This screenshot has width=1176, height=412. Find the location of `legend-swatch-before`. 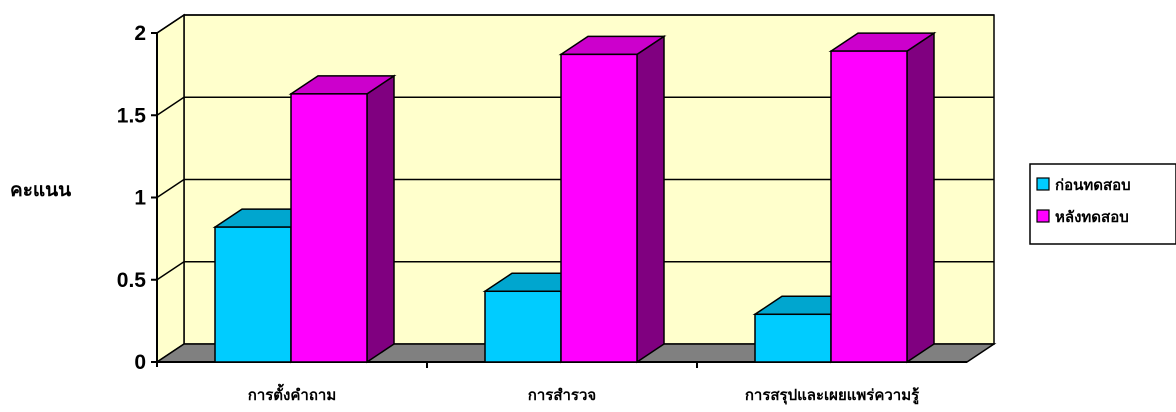

legend-swatch-before is located at coordinates (1043, 184).